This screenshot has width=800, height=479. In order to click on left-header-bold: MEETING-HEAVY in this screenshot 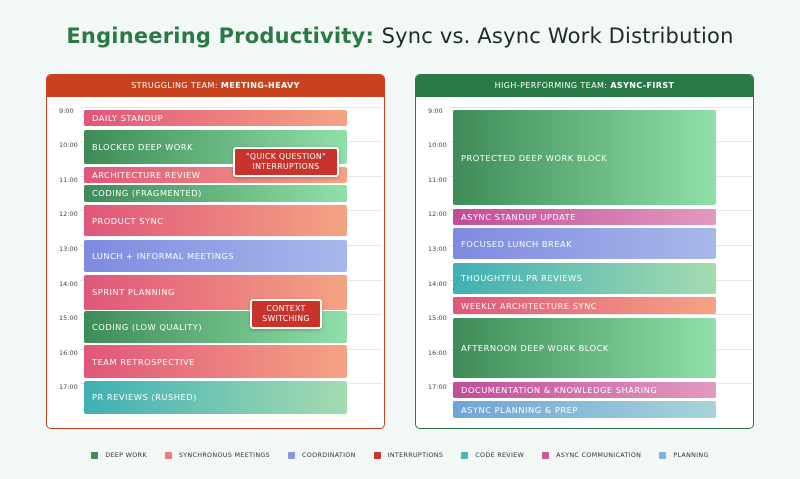, I will do `click(260, 85)`.